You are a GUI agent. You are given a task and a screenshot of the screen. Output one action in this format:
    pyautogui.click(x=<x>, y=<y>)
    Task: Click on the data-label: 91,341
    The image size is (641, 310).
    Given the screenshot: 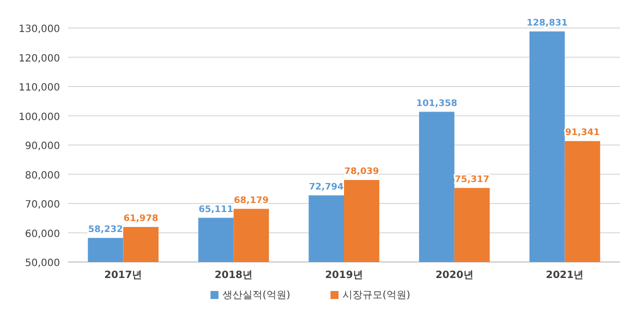 What is the action you would take?
    pyautogui.click(x=582, y=133)
    